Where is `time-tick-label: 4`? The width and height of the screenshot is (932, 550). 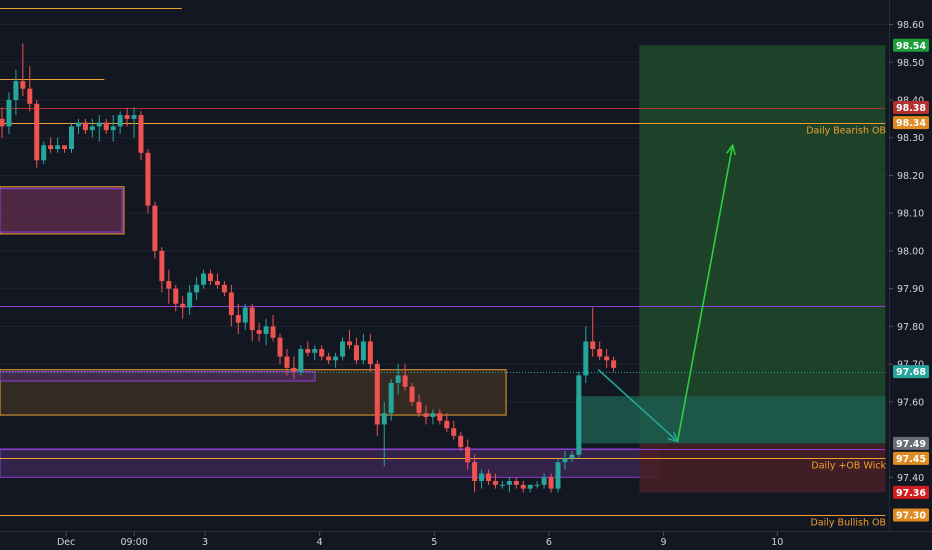
time-tick-label: 4 is located at coordinates (320, 542).